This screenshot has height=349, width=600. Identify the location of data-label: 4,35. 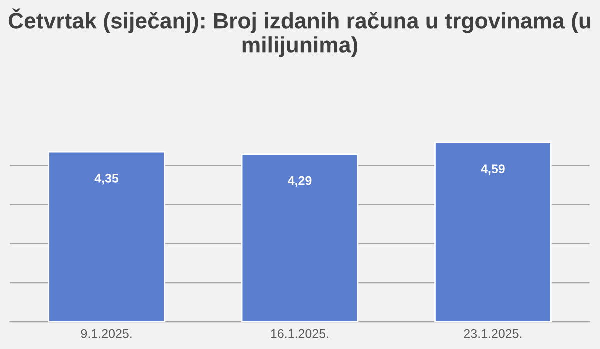
(106, 179).